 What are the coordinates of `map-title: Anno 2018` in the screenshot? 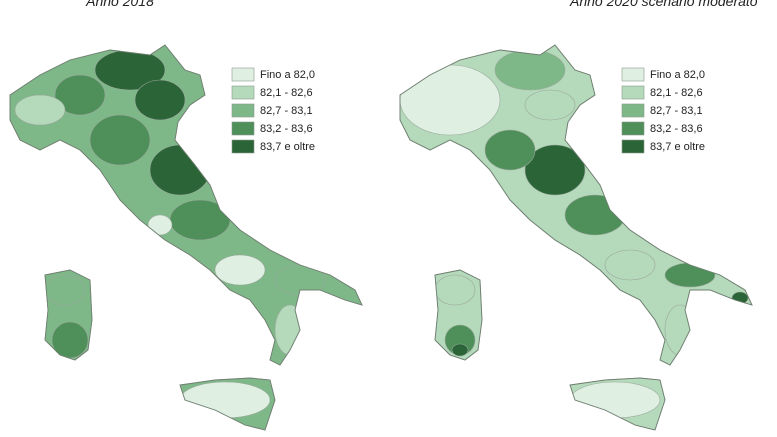 It's located at (119, 4).